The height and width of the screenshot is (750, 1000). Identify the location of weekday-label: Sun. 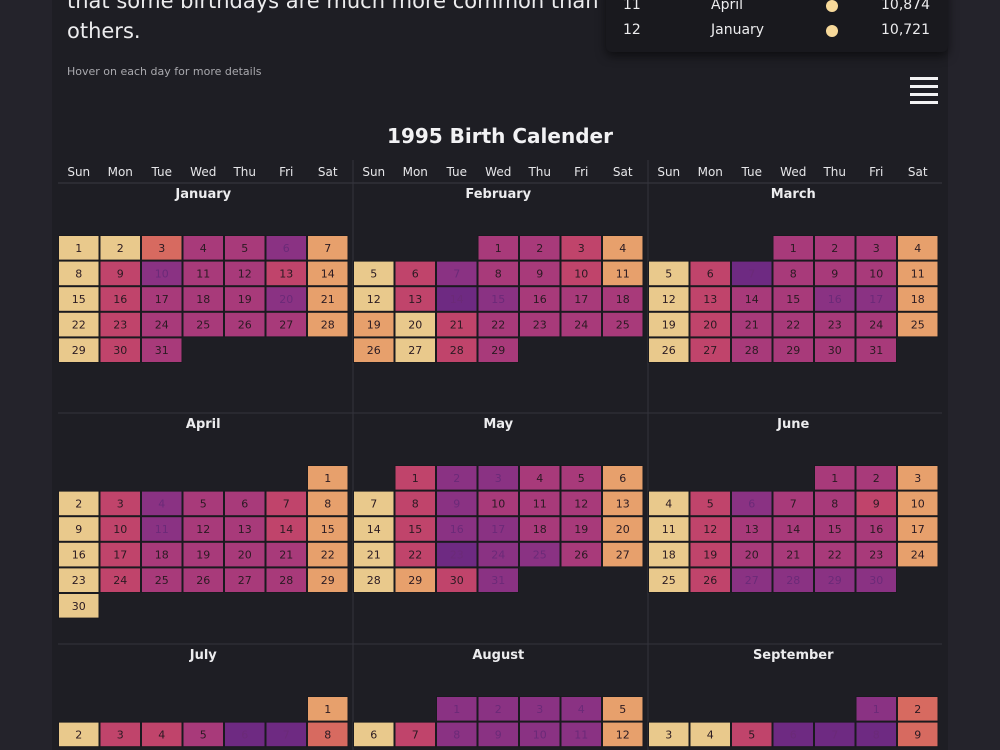
(668, 172).